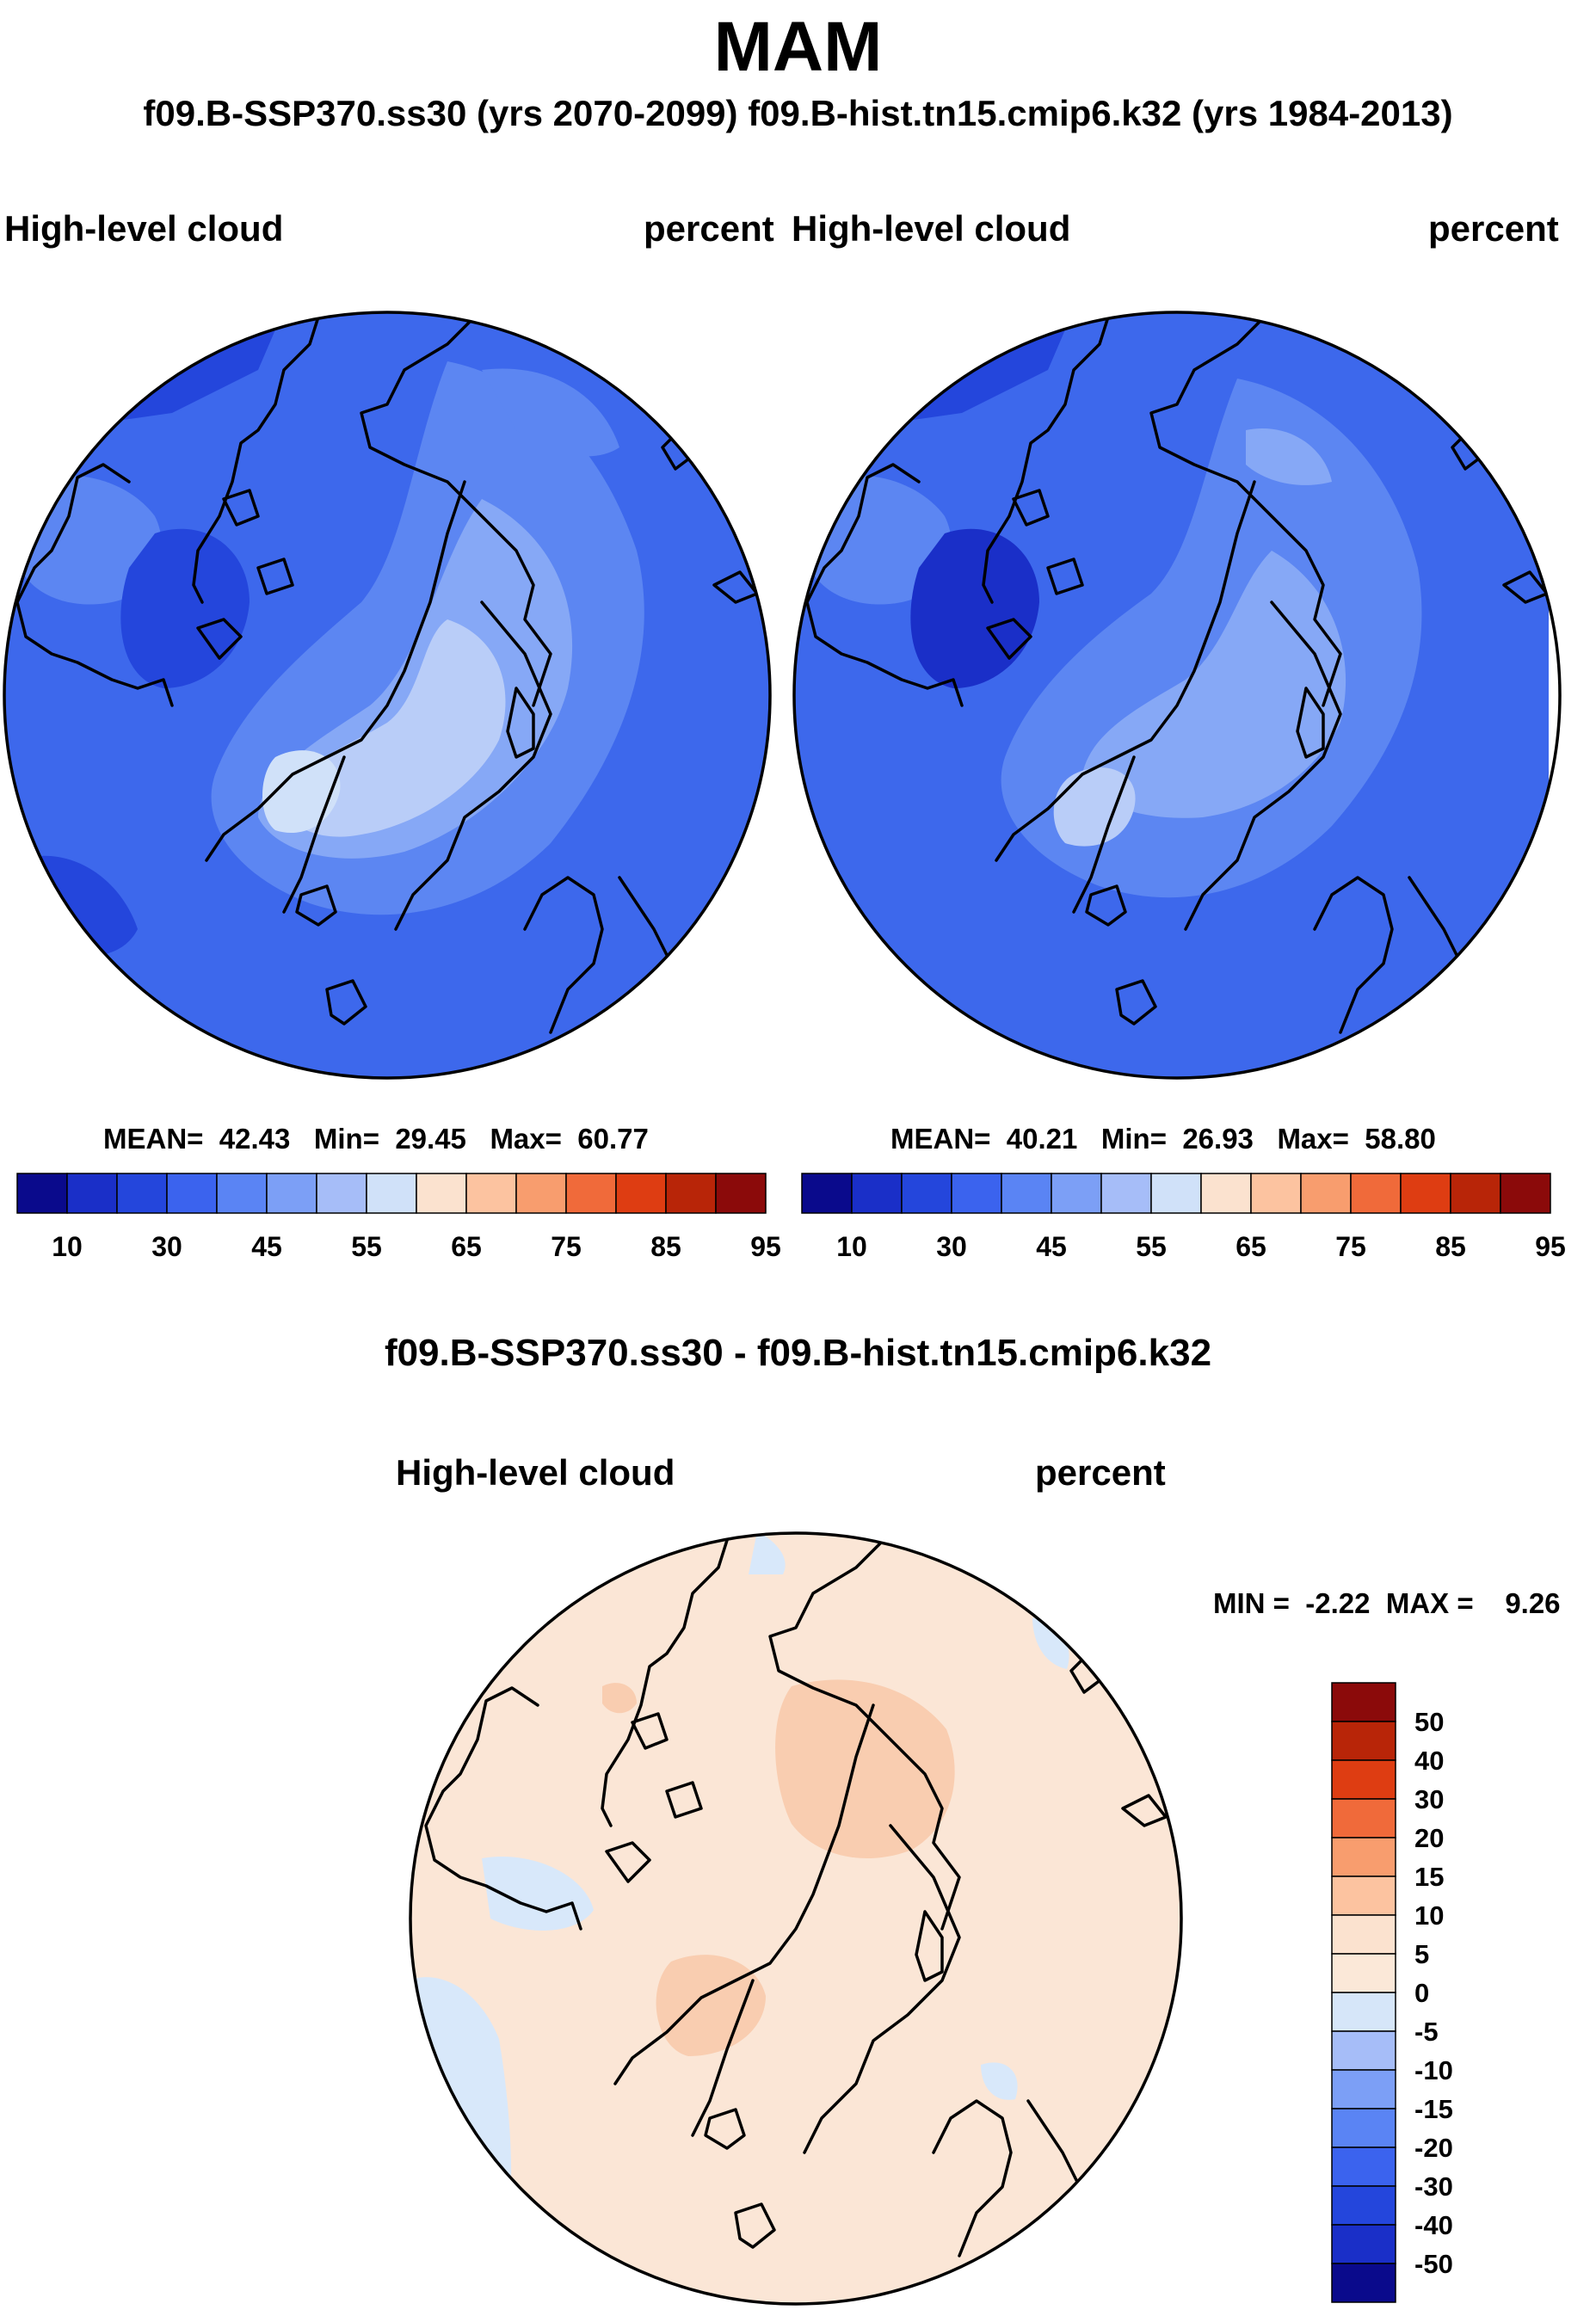 Image resolution: width=1596 pixels, height=2316 pixels. What do you see at coordinates (951, 1246) in the screenshot?
I see `historical-colorbar-tick-label: 30` at bounding box center [951, 1246].